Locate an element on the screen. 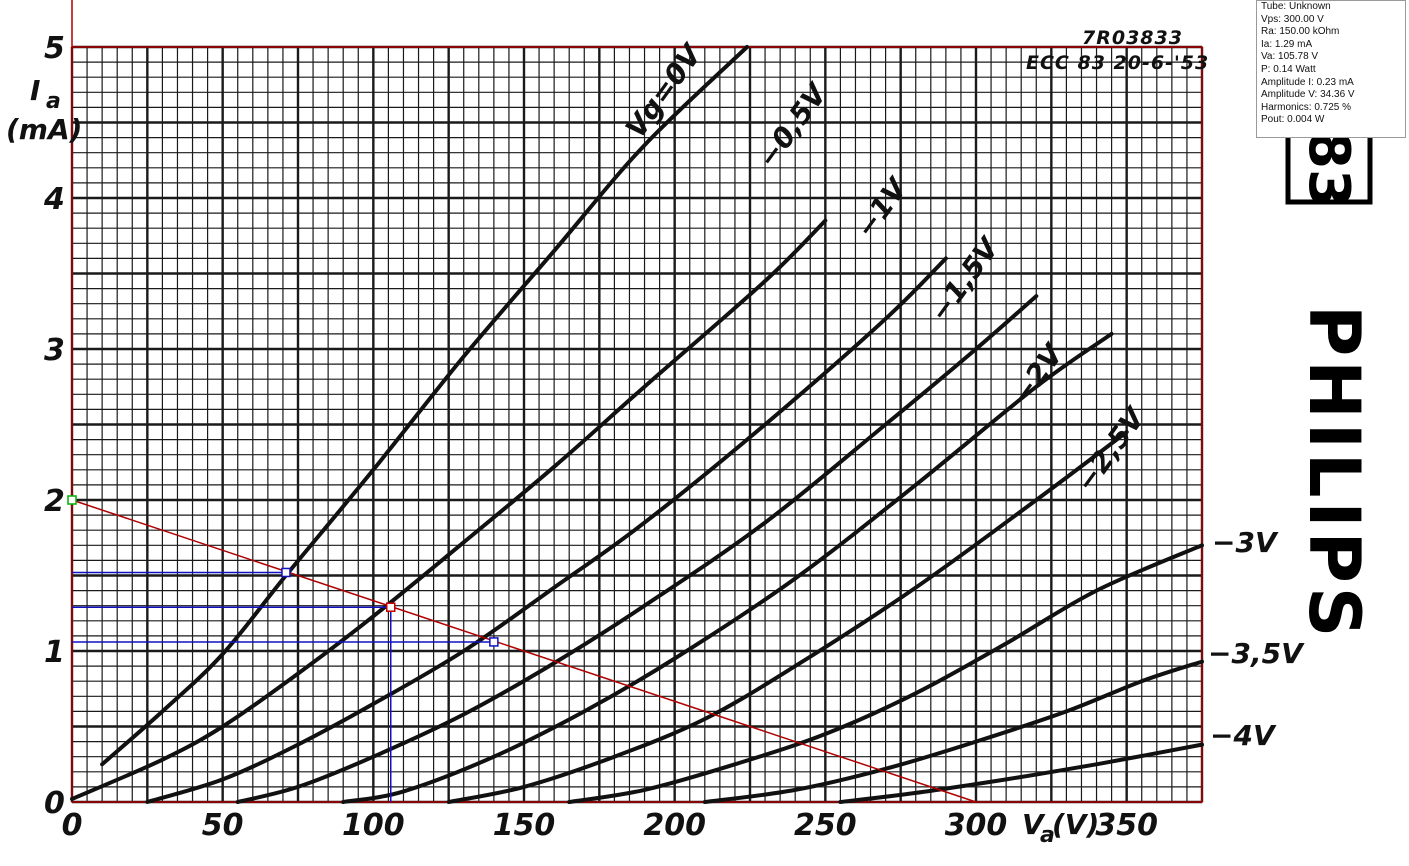 Image resolution: width=1409 pixels, height=866 pixels. curve-label: −1,5V is located at coordinates (965, 279).